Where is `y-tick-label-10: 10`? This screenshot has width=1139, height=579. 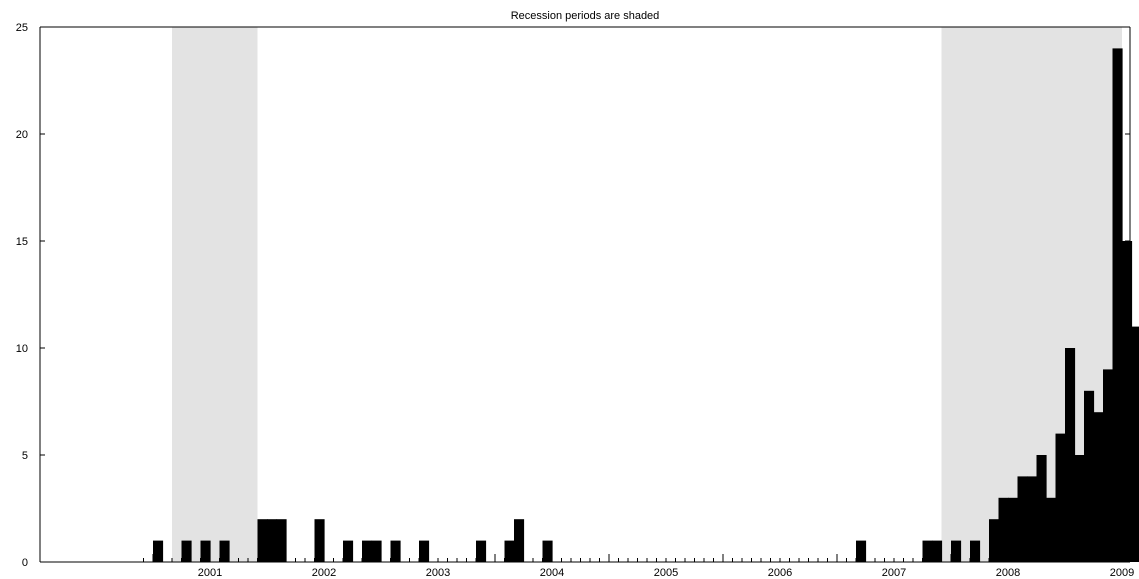
y-tick-label-10: 10 is located at coordinates (22, 349).